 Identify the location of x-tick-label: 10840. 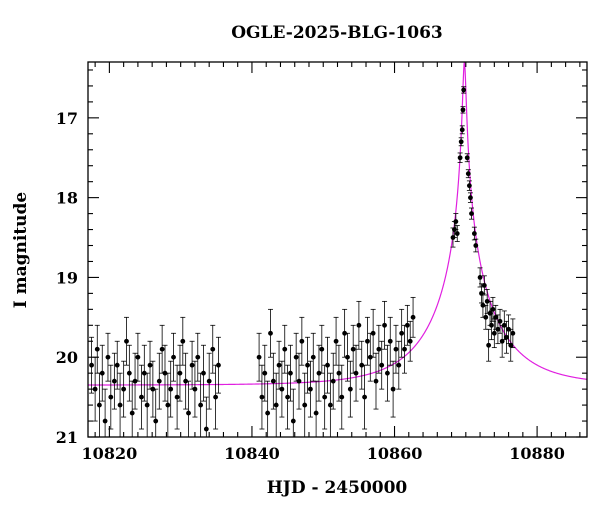
(252, 453).